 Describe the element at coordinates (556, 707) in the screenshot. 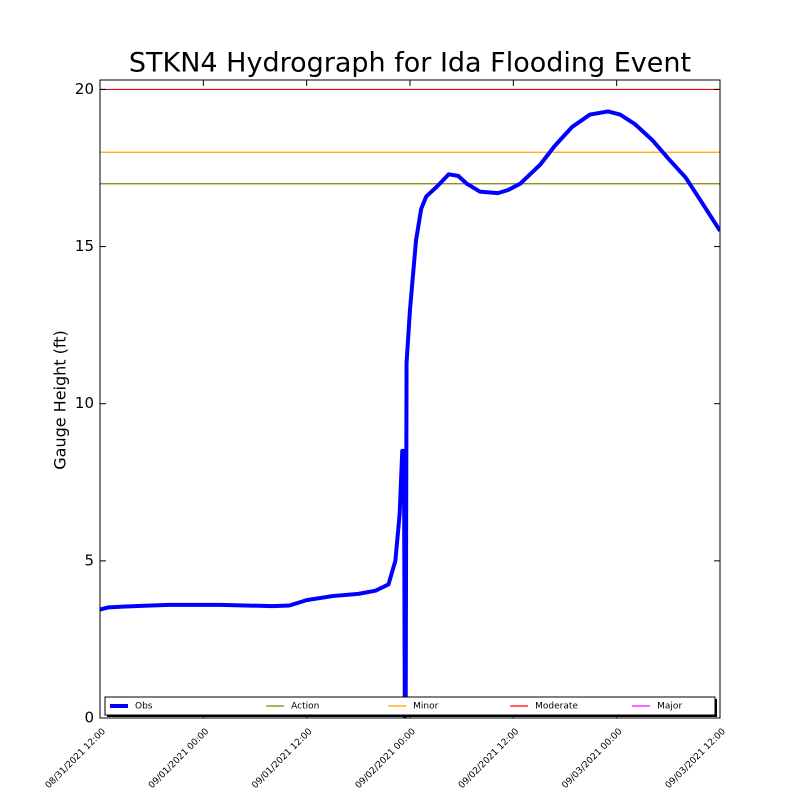

I see `legend-label: Moderate` at that location.